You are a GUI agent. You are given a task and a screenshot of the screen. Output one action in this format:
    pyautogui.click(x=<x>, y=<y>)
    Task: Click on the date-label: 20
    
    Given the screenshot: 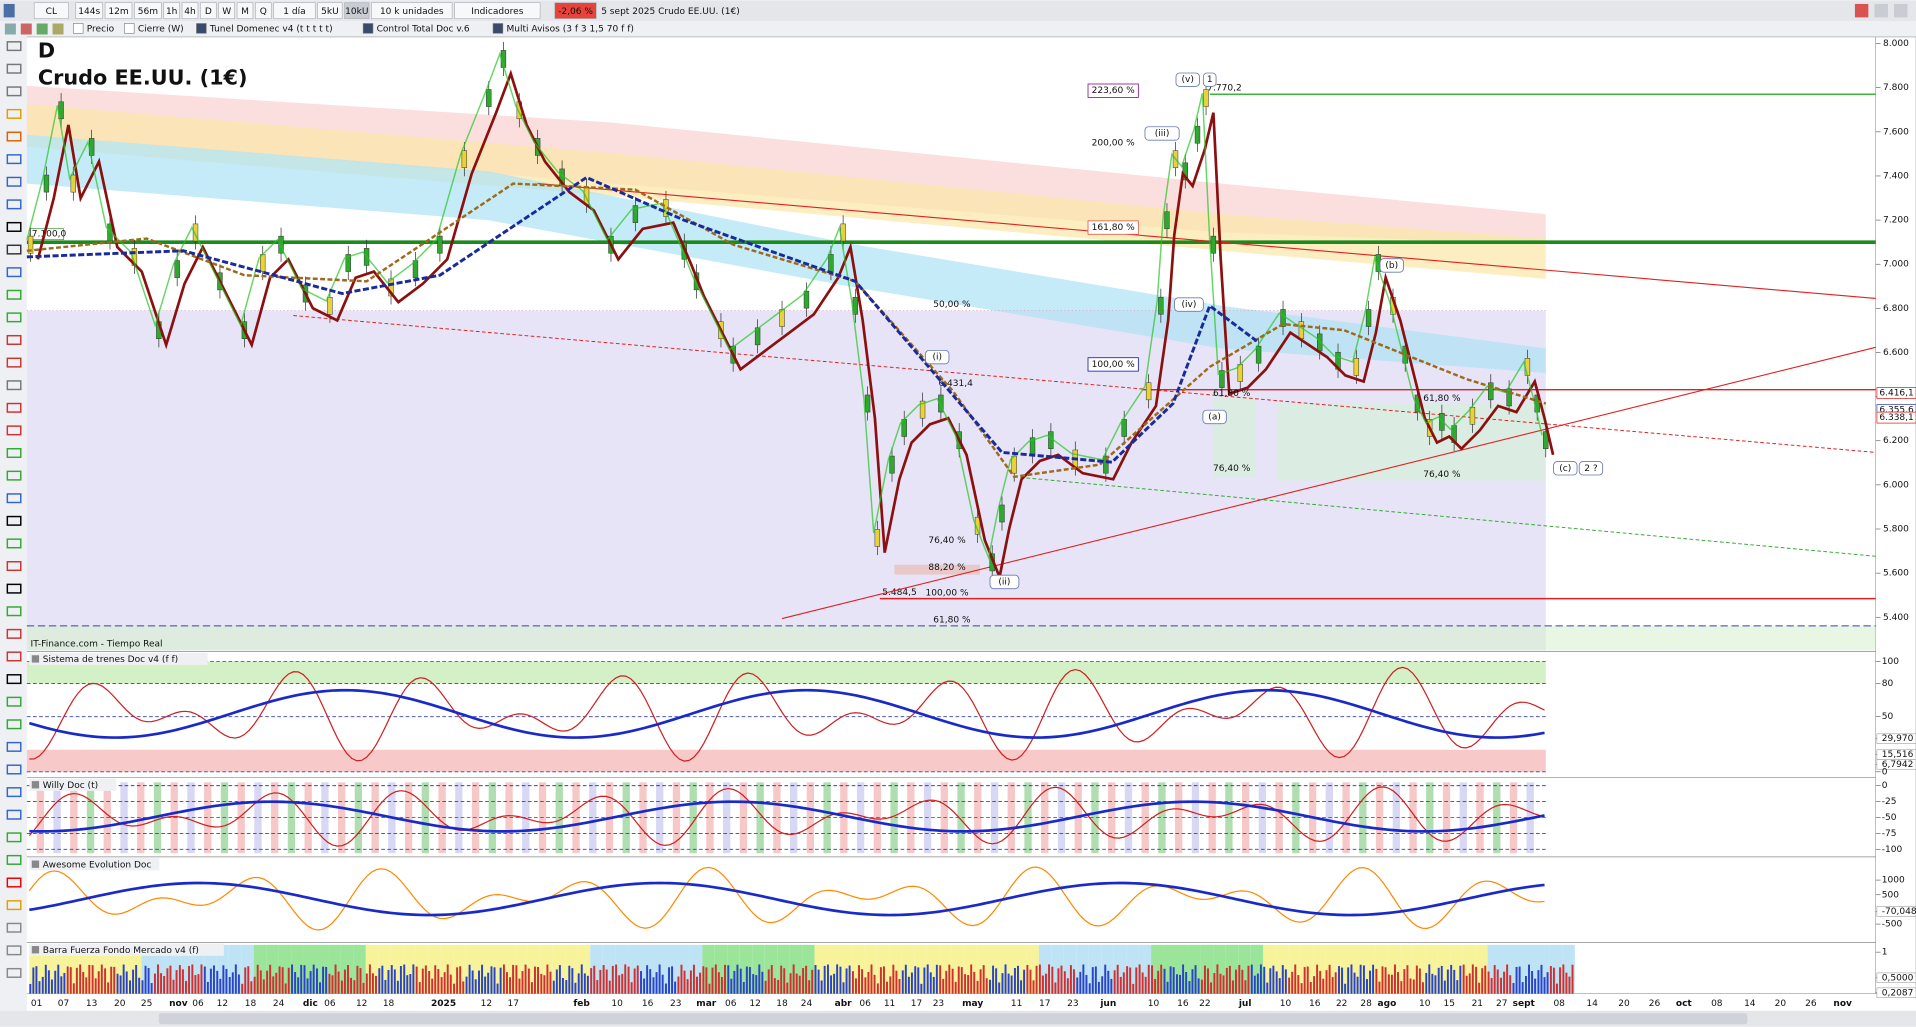 What is the action you would take?
    pyautogui.click(x=1781, y=1004)
    